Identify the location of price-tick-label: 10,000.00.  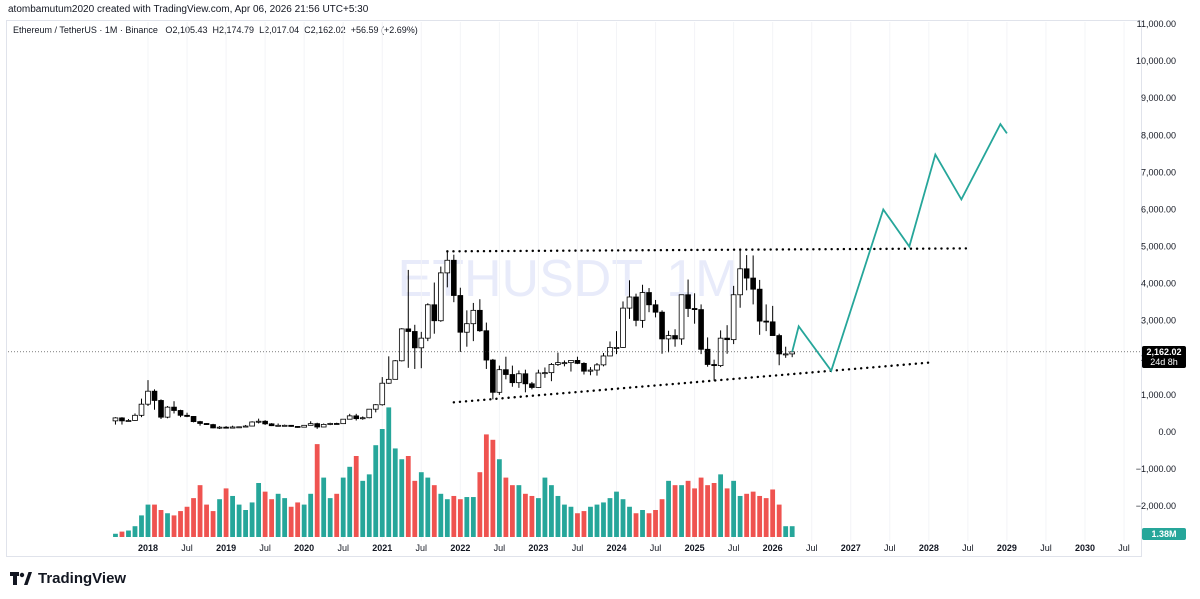
(1156, 61).